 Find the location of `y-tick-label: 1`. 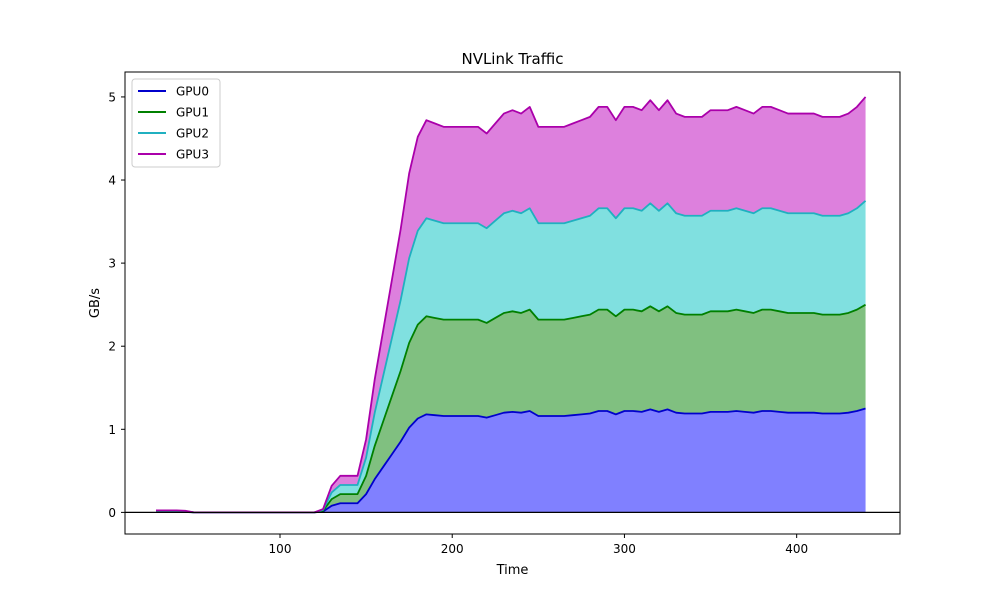

y-tick-label: 1 is located at coordinates (112, 430).